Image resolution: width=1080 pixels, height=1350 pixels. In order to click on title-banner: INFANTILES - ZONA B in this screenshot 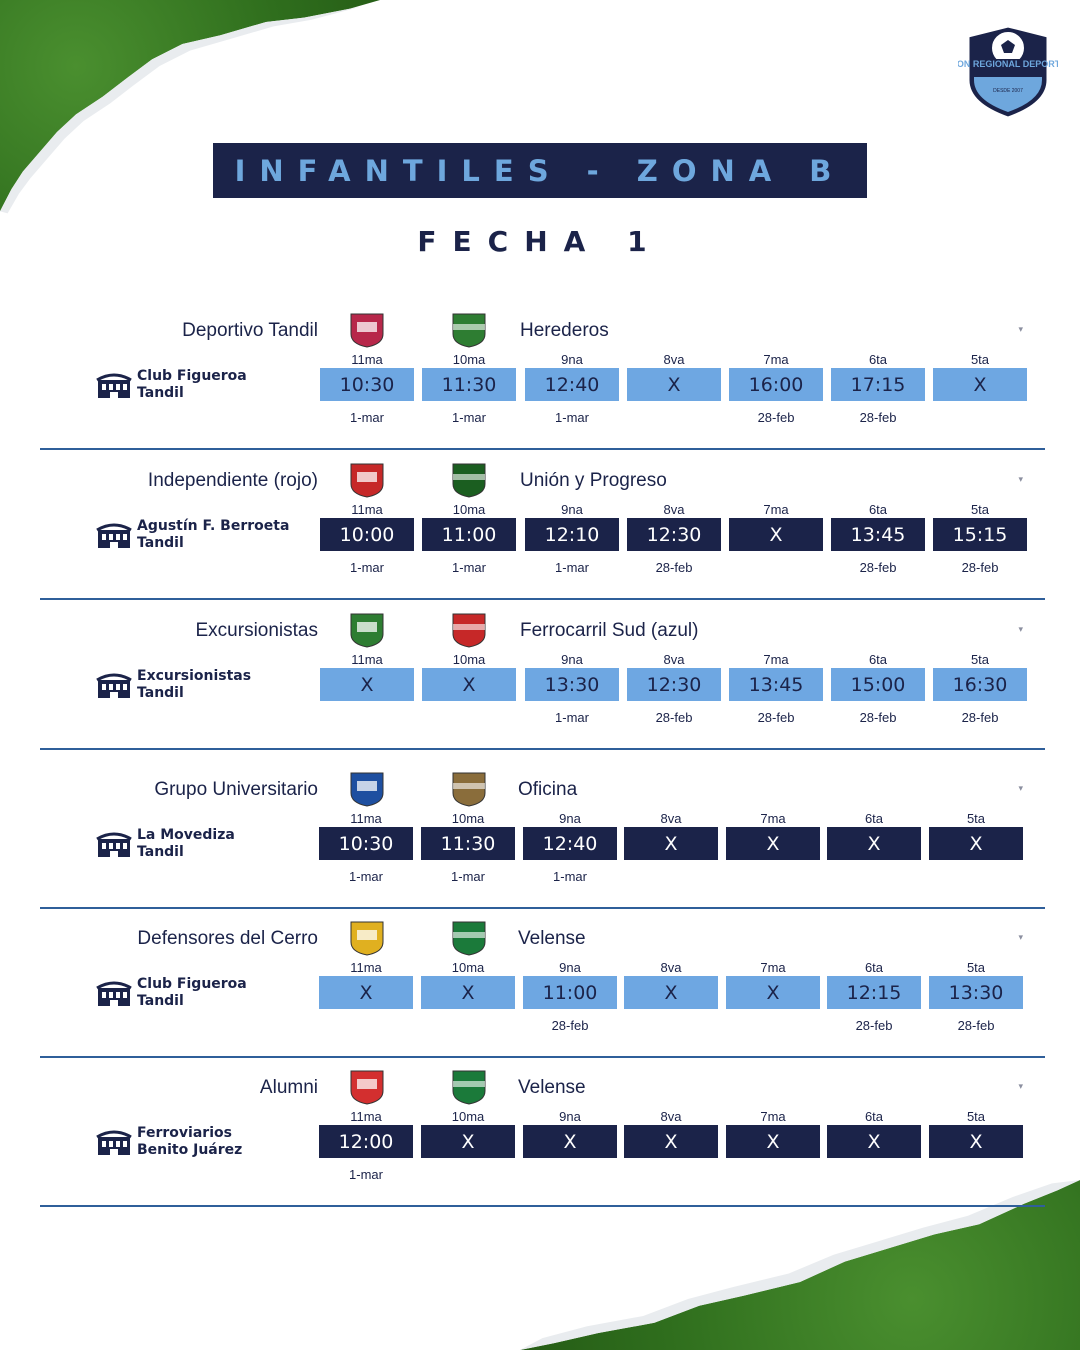, I will do `click(540, 170)`.